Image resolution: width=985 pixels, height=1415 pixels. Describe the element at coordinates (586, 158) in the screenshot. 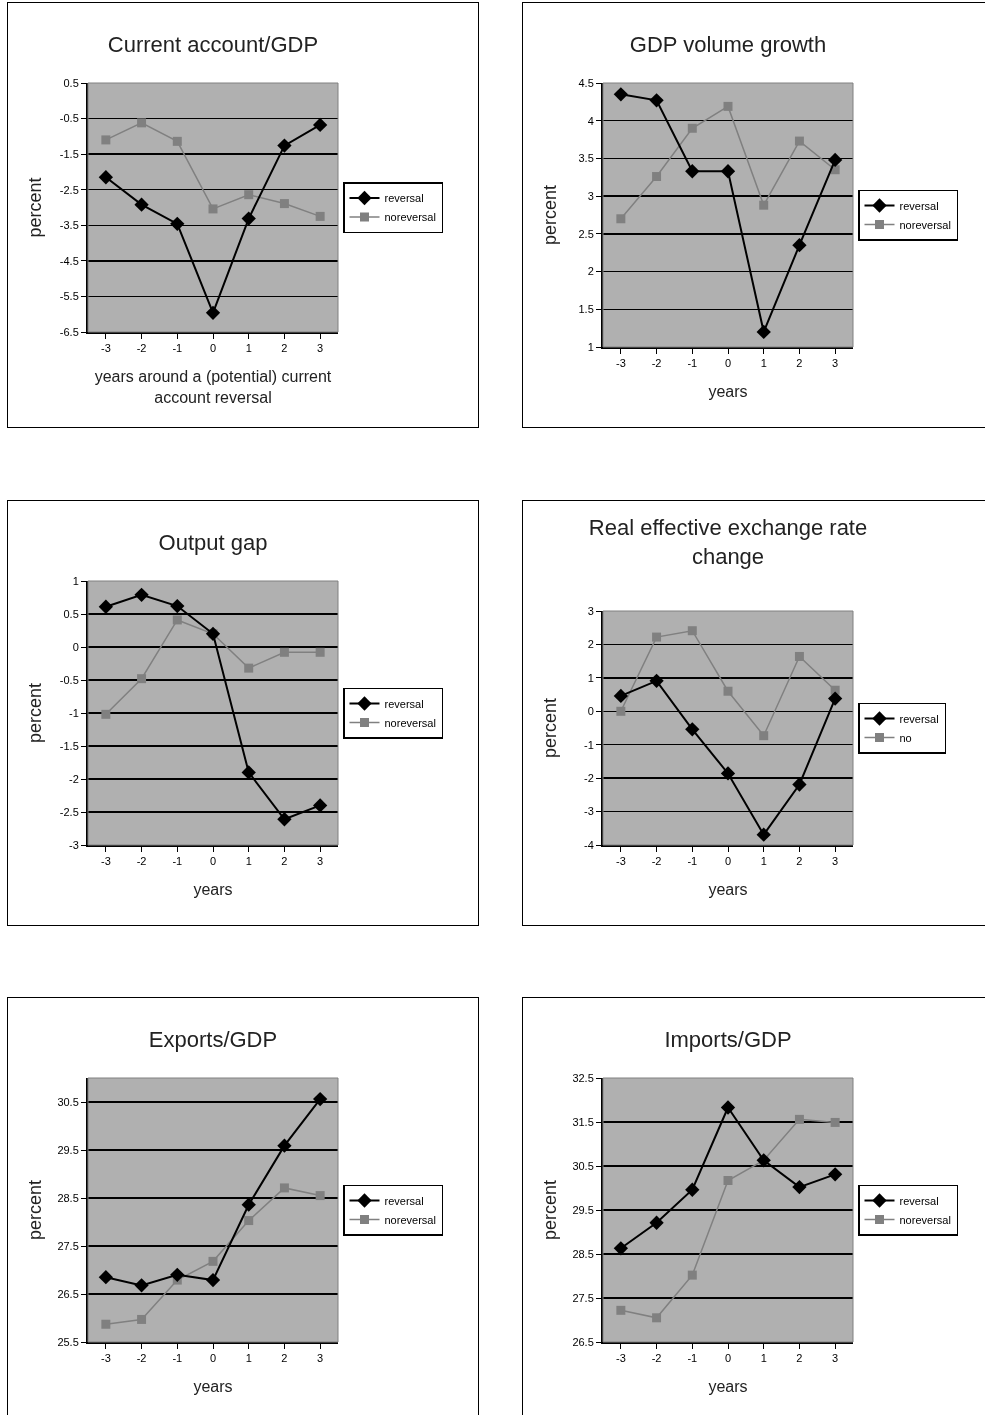

I see `y-tick-label: 3.5` at that location.